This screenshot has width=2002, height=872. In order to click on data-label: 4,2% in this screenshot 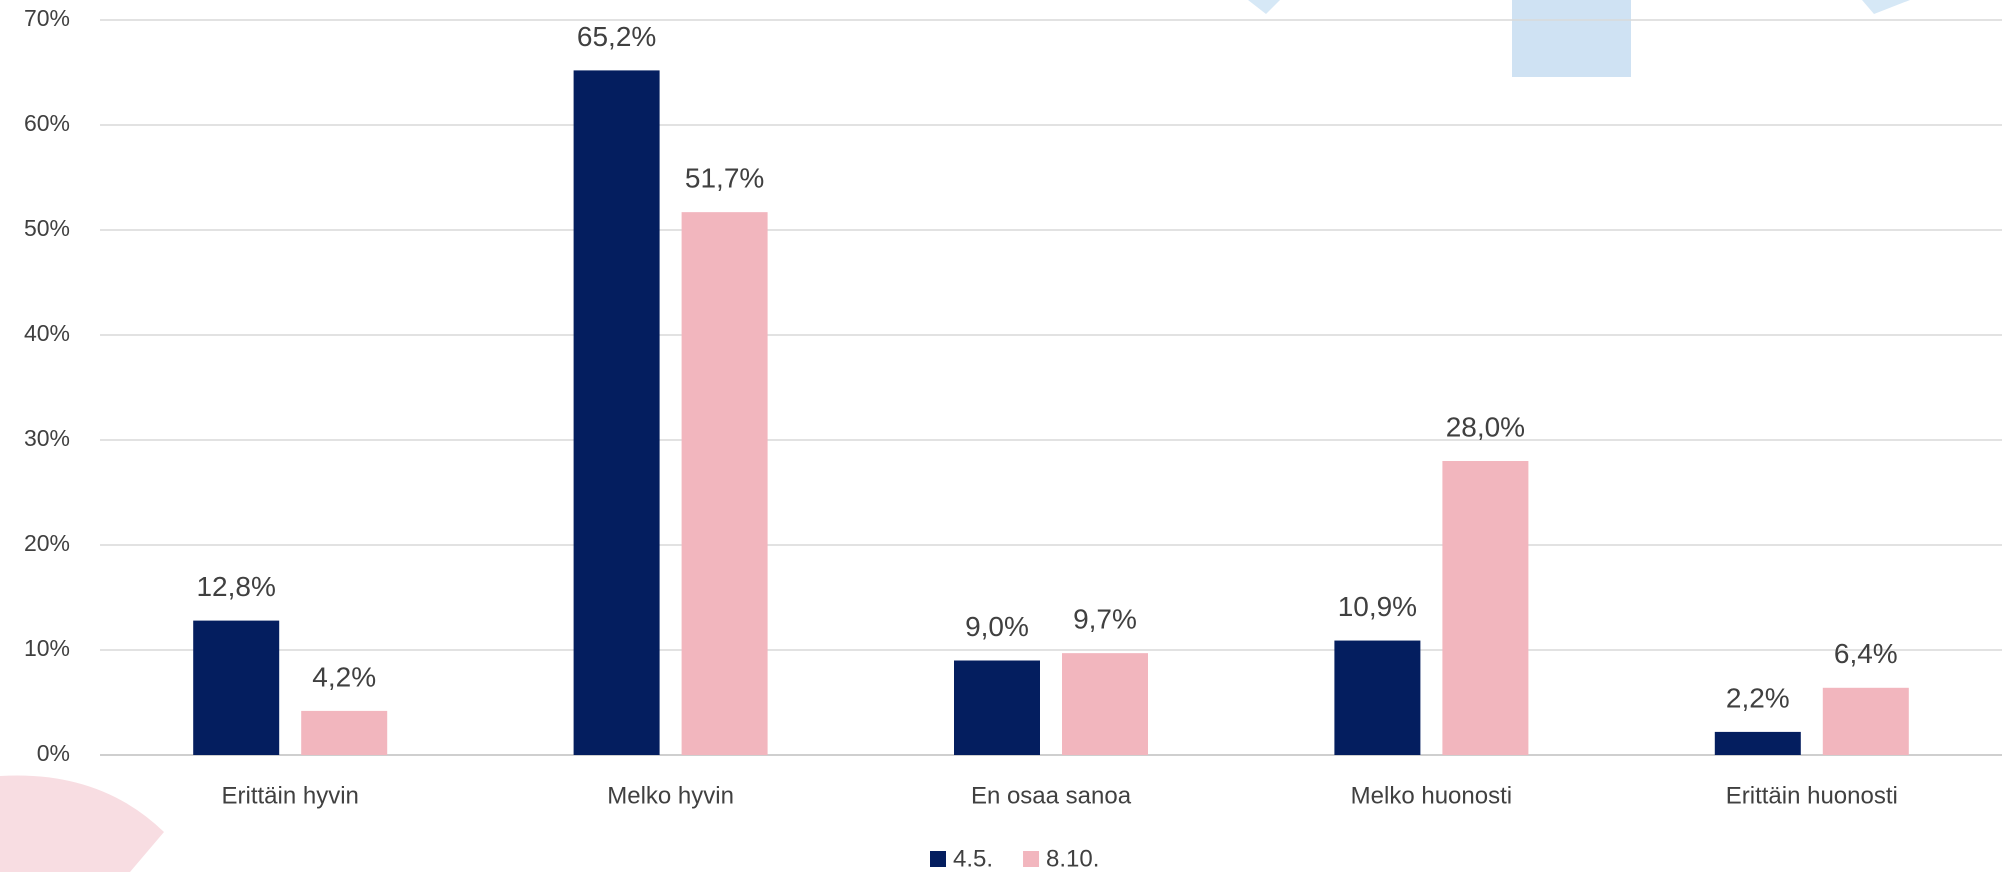, I will do `click(344, 676)`.